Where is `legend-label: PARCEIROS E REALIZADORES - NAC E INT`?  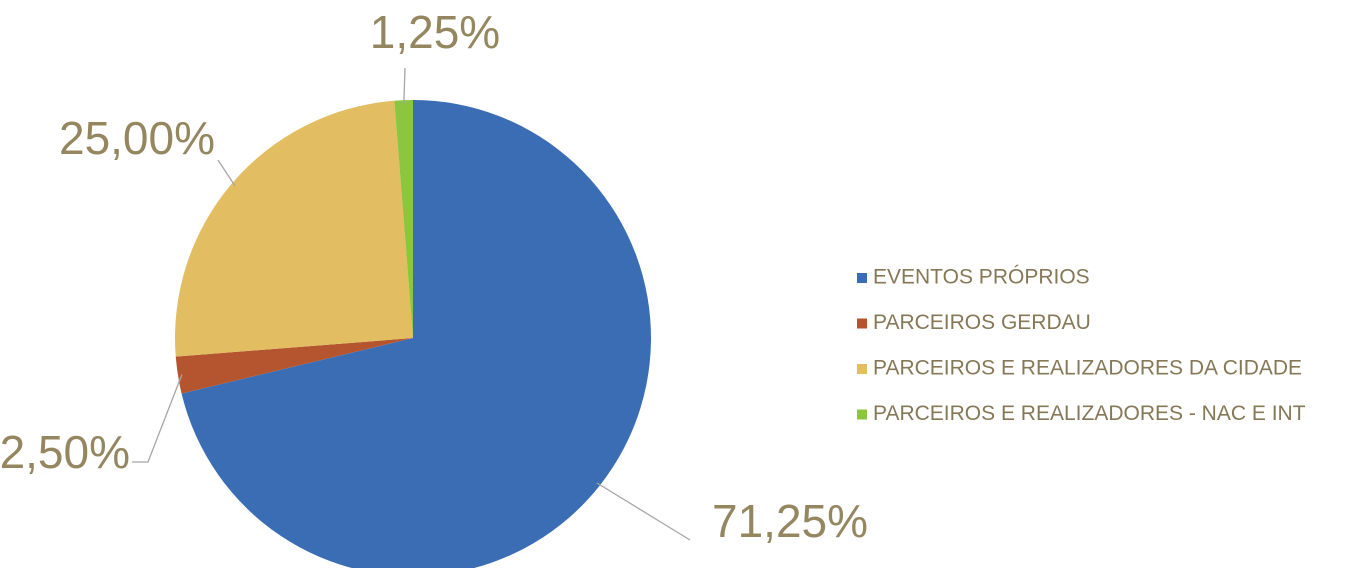 legend-label: PARCEIROS E REALIZADORES - NAC E INT is located at coordinates (1089, 413).